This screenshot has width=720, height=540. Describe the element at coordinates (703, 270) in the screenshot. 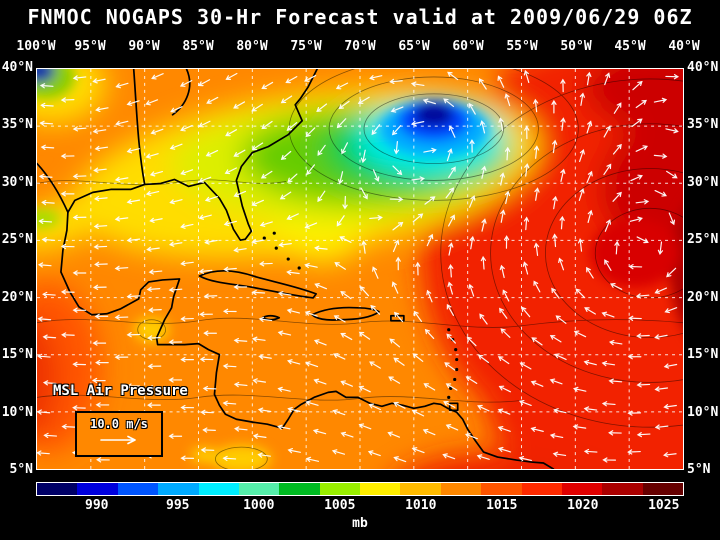

I see `latitude-axis-labels-right: 40°N 35°N 30°N 25°N 20°N 15°N 10°N 5°N` at that location.